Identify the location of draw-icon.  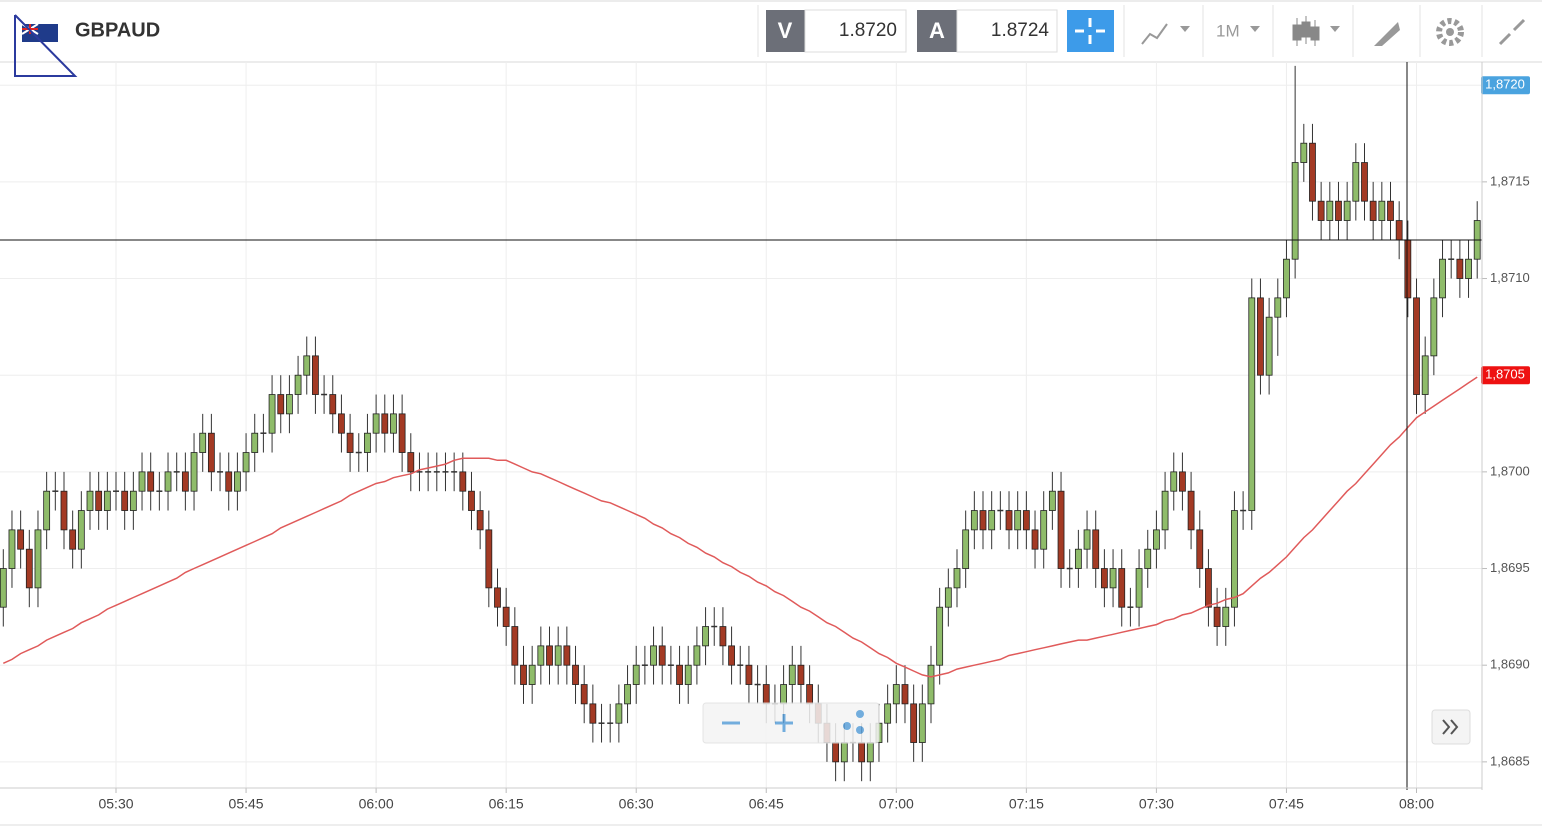
(1387, 34).